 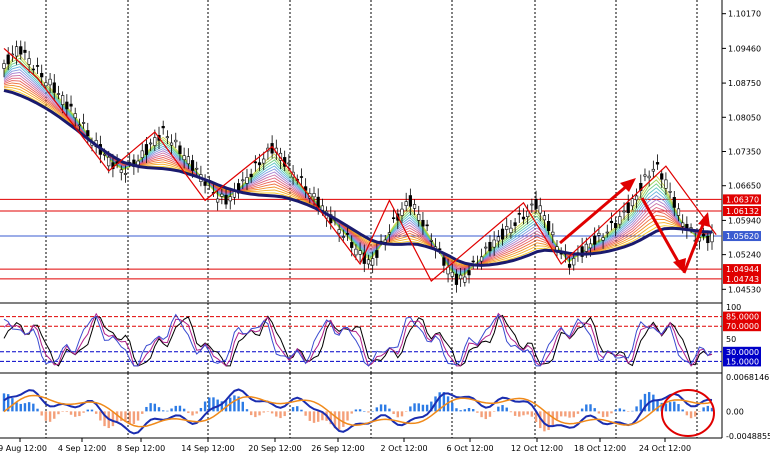 What do you see at coordinates (274, 448) in the screenshot?
I see `time-tick-label: 20 Sep 12:00` at bounding box center [274, 448].